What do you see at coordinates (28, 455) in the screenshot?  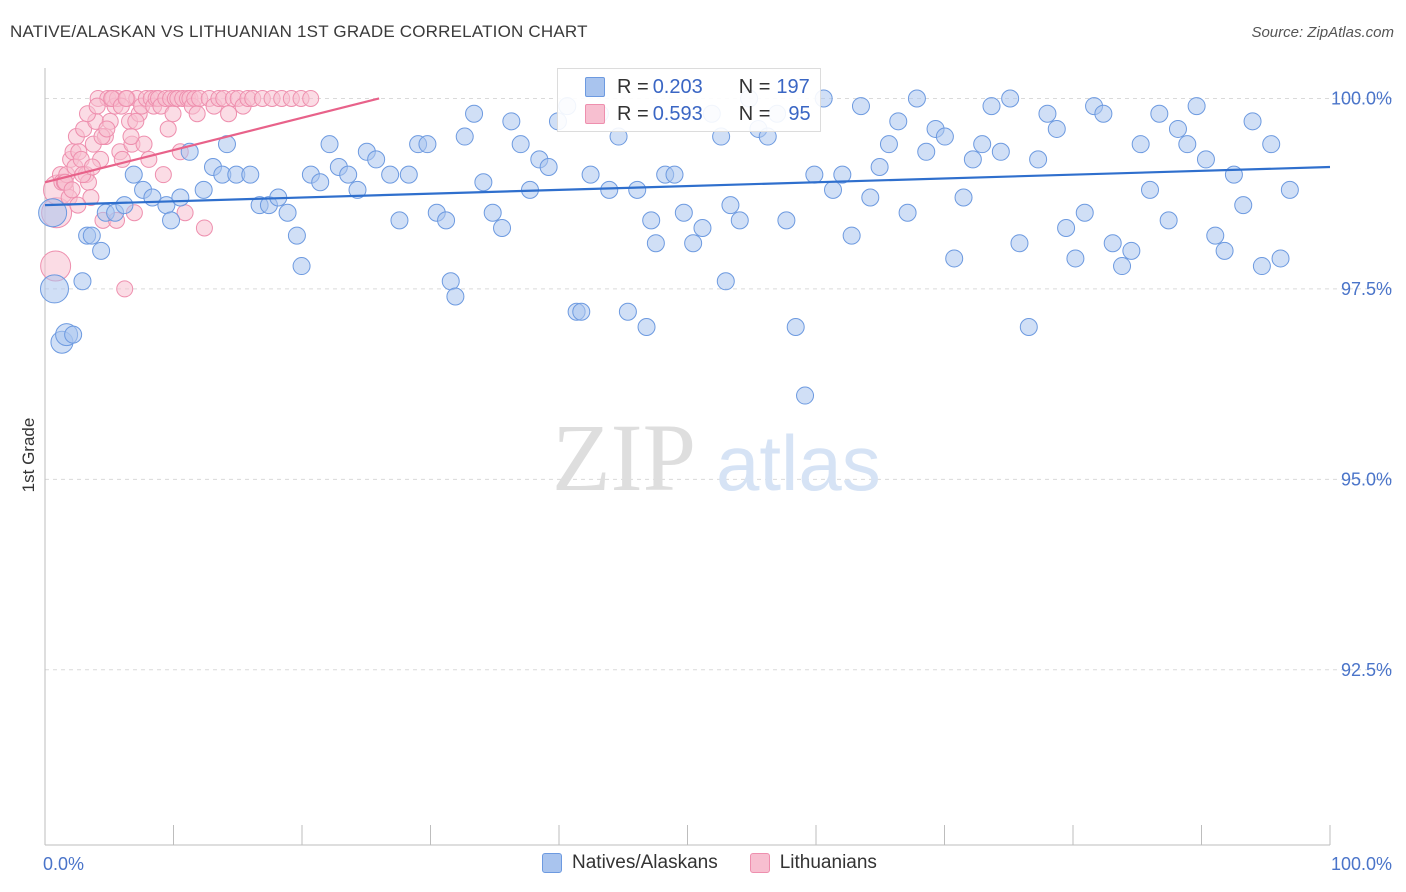 I see `y-axis-title: 1st Grade` at bounding box center [28, 455].